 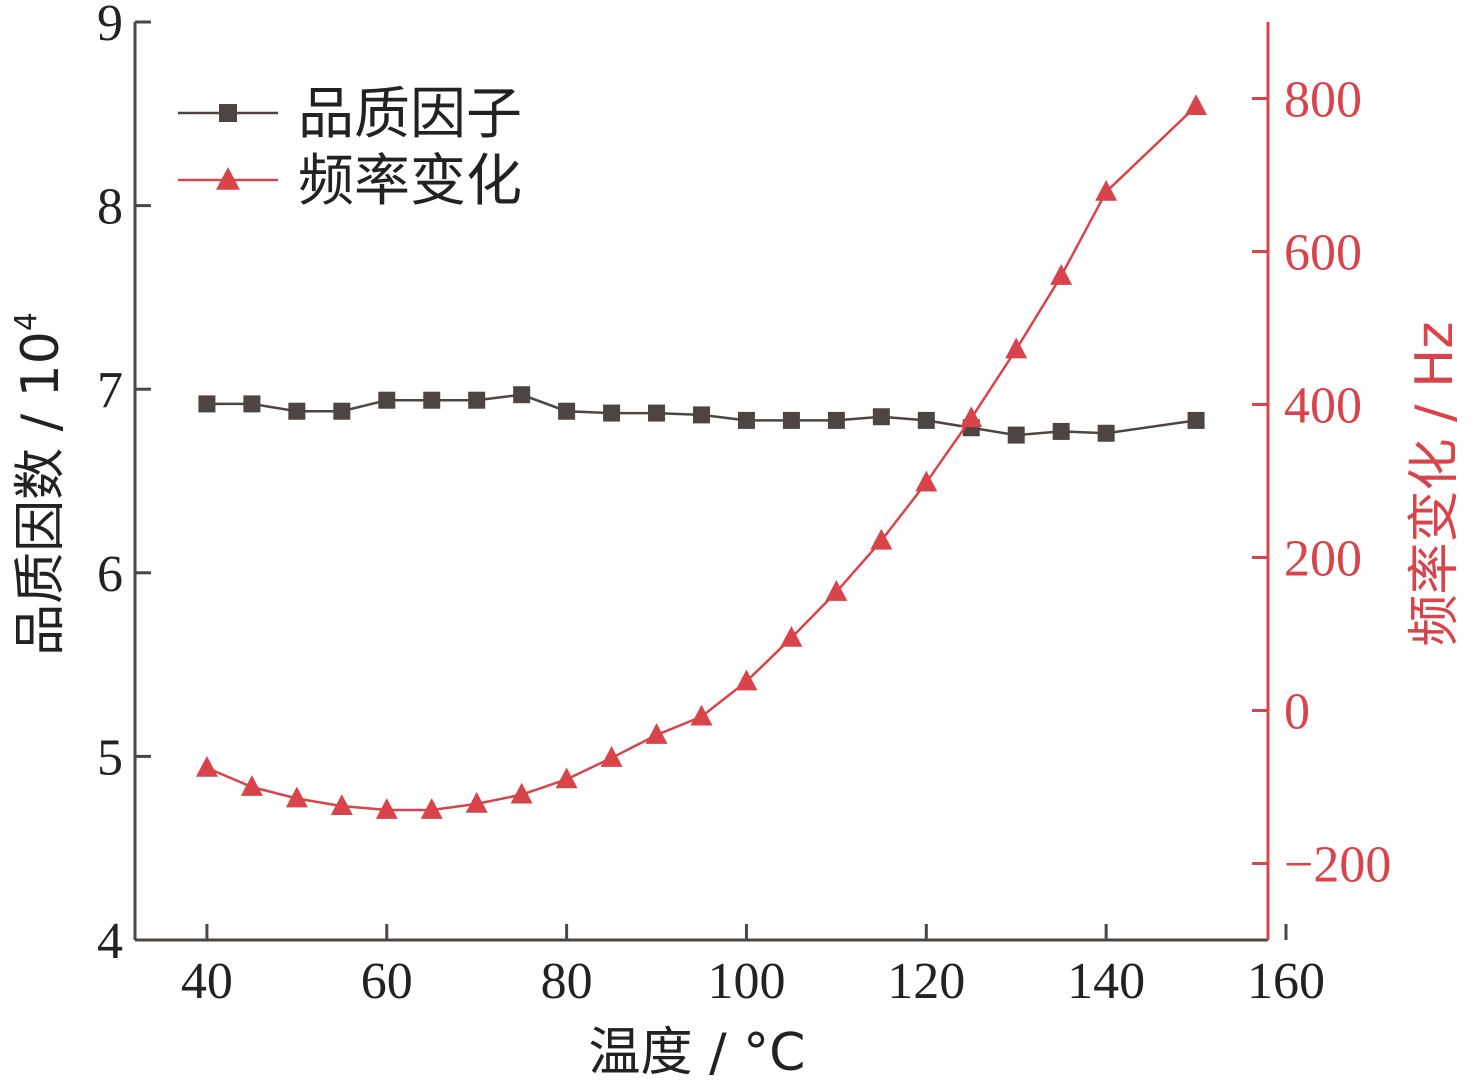 I want to click on x-tick-label: 60, so click(x=387, y=981).